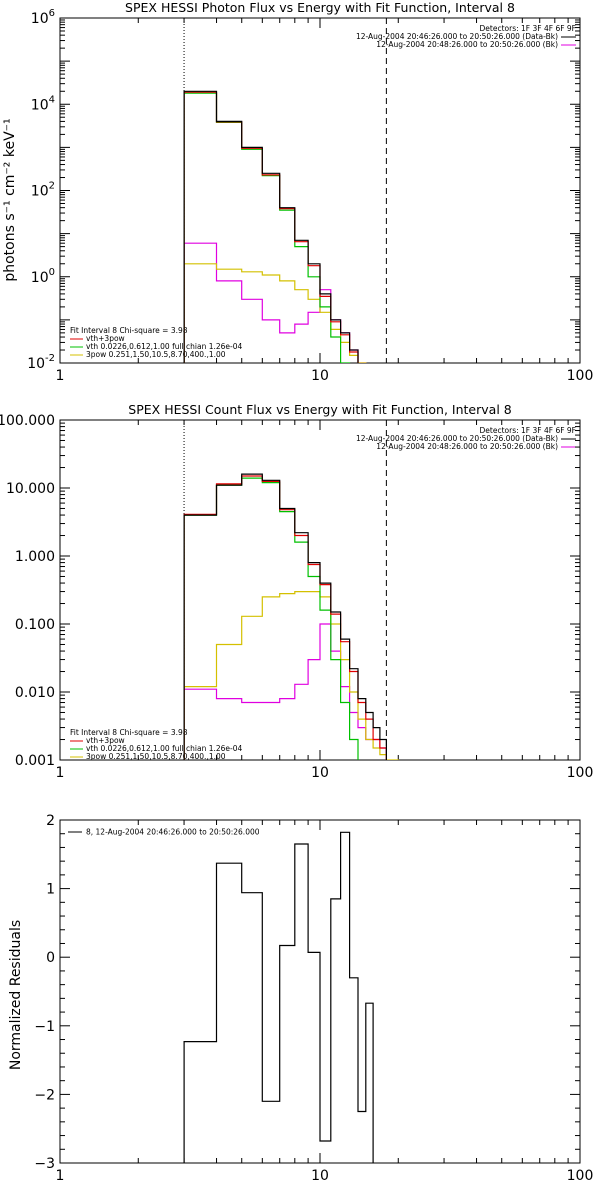 Image resolution: width=600 pixels, height=1200 pixels. What do you see at coordinates (105, 338) in the screenshot?
I see `photon-flux-legend-entry-fit: vth+3pow` at bounding box center [105, 338].